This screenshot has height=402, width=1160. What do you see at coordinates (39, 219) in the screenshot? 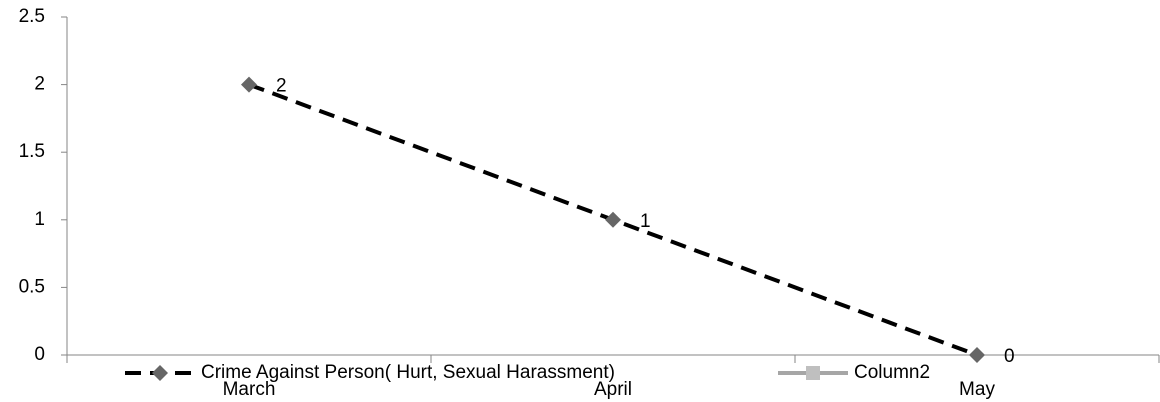
I see `y-tick-label: 1` at bounding box center [39, 219].